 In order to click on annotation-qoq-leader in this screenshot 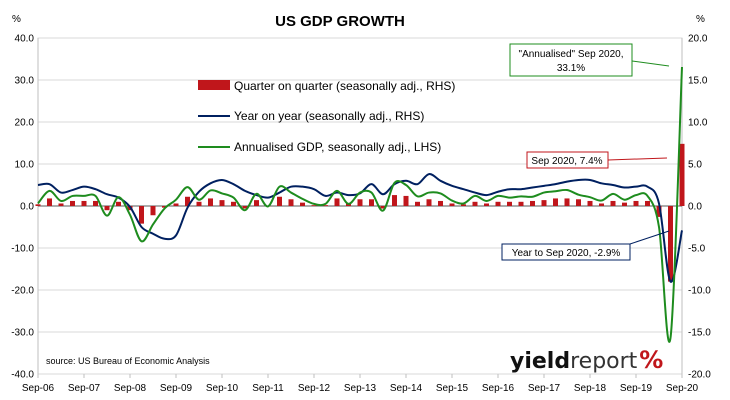, I will do `click(637, 159)`.